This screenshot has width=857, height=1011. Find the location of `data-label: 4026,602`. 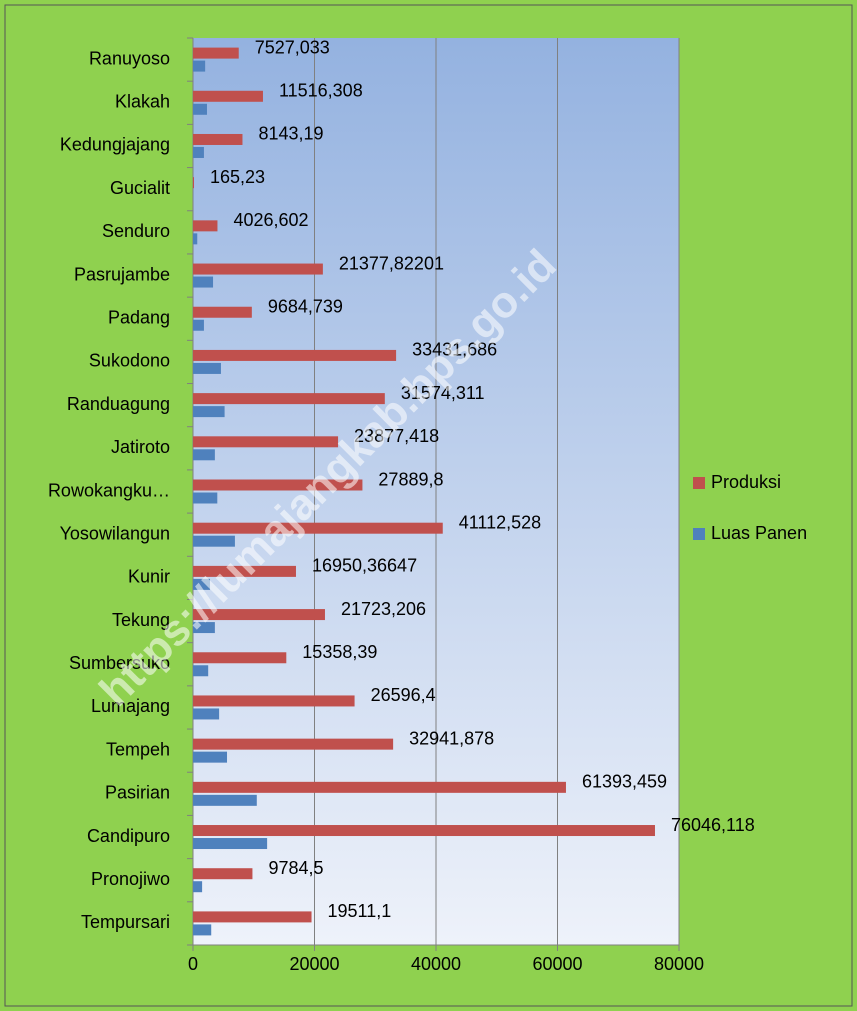

data-label: 4026,602 is located at coordinates (270, 220).